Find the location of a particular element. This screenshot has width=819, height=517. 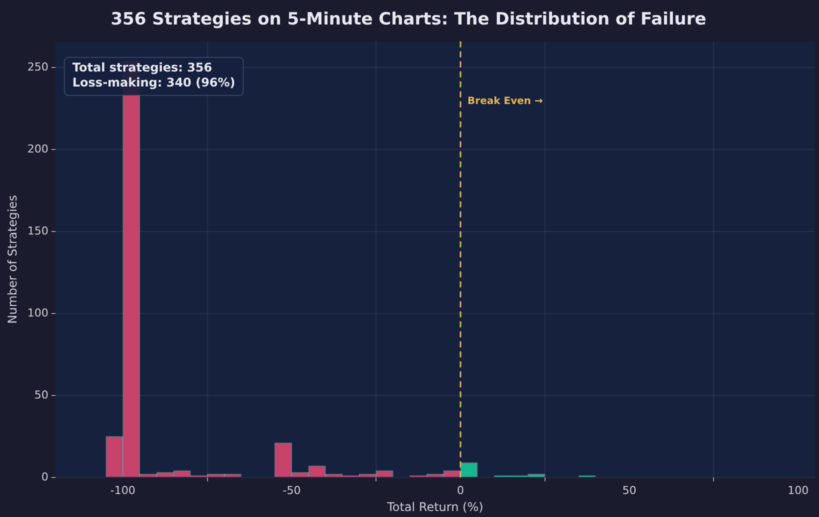

y-tick-label: 250 is located at coordinates (37, 67).